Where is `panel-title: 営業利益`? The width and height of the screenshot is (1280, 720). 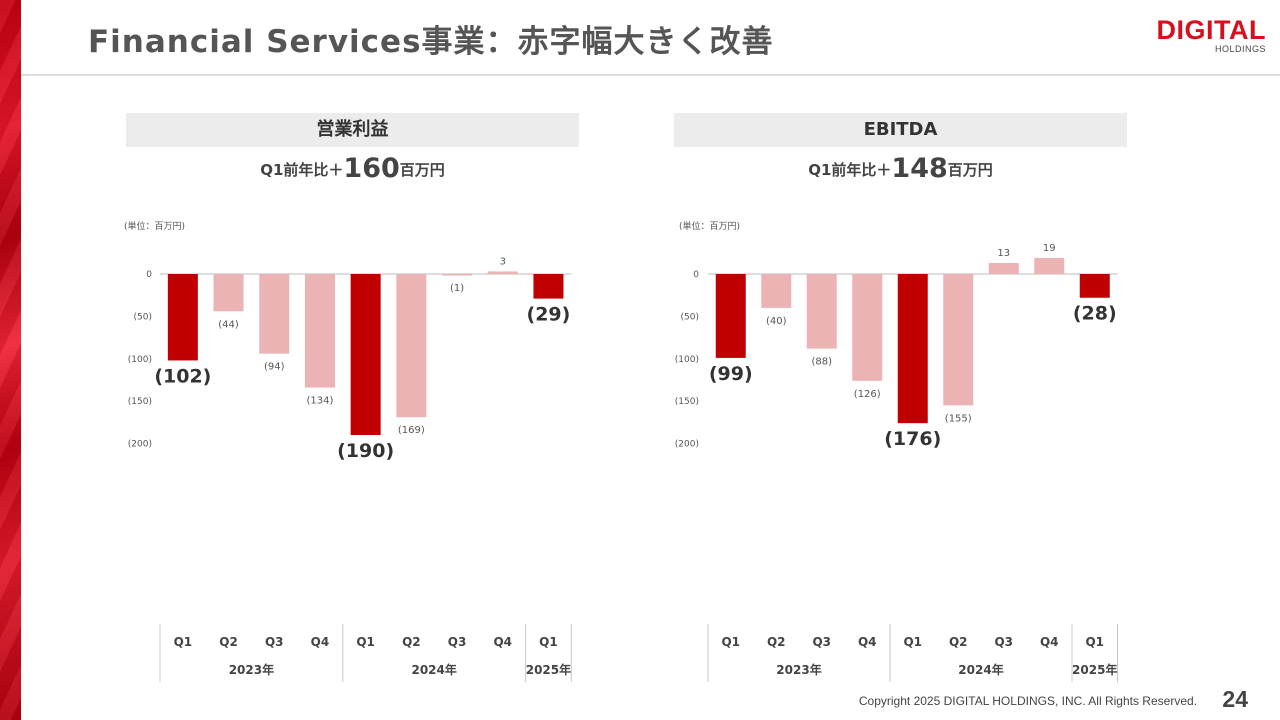
panel-title: 営業利益 is located at coordinates (352, 130).